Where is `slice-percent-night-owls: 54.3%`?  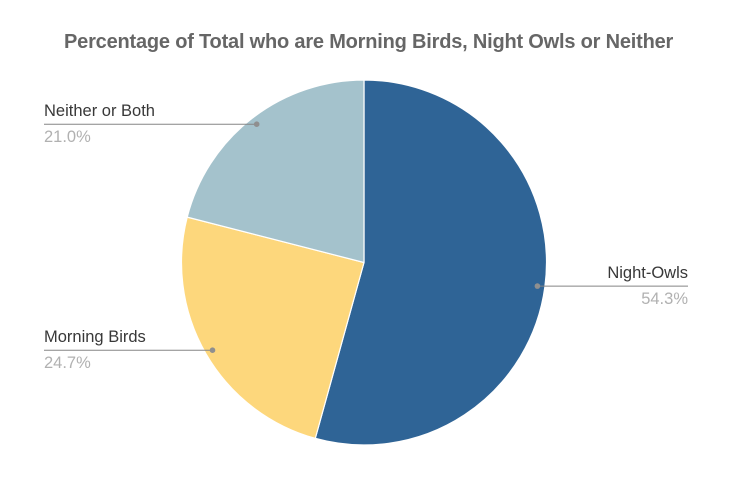
slice-percent-night-owls: 54.3% is located at coordinates (664, 299).